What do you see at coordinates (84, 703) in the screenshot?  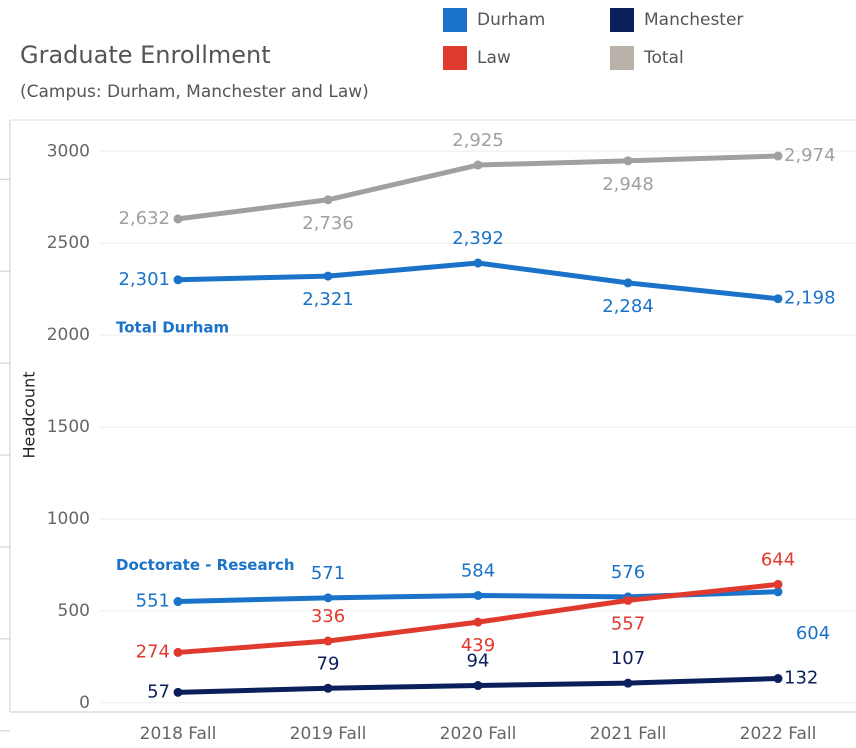 I see `y-tick-label: 0` at bounding box center [84, 703].